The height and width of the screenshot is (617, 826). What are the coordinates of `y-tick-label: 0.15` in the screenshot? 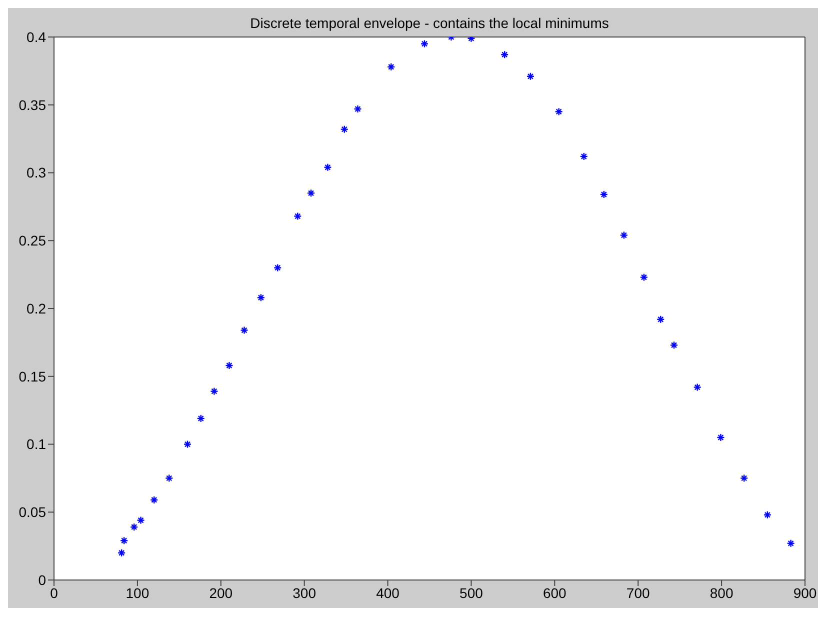 It's located at (32, 376).